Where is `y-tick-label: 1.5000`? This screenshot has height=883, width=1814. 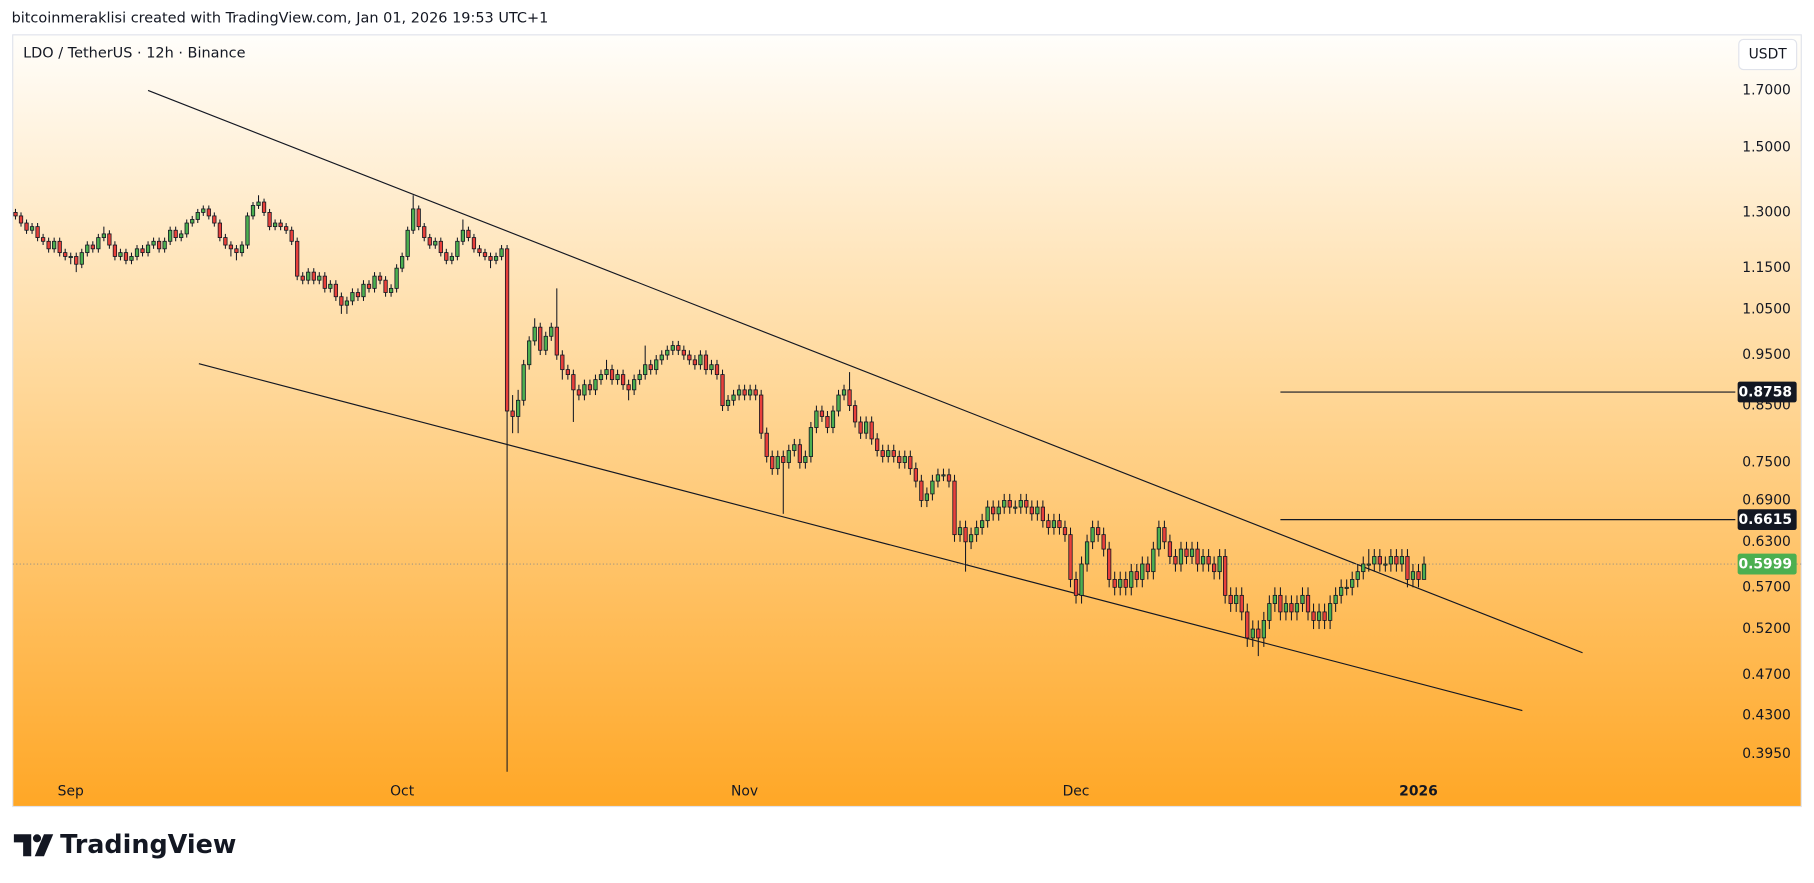
y-tick-label: 1.5000 is located at coordinates (1766, 147).